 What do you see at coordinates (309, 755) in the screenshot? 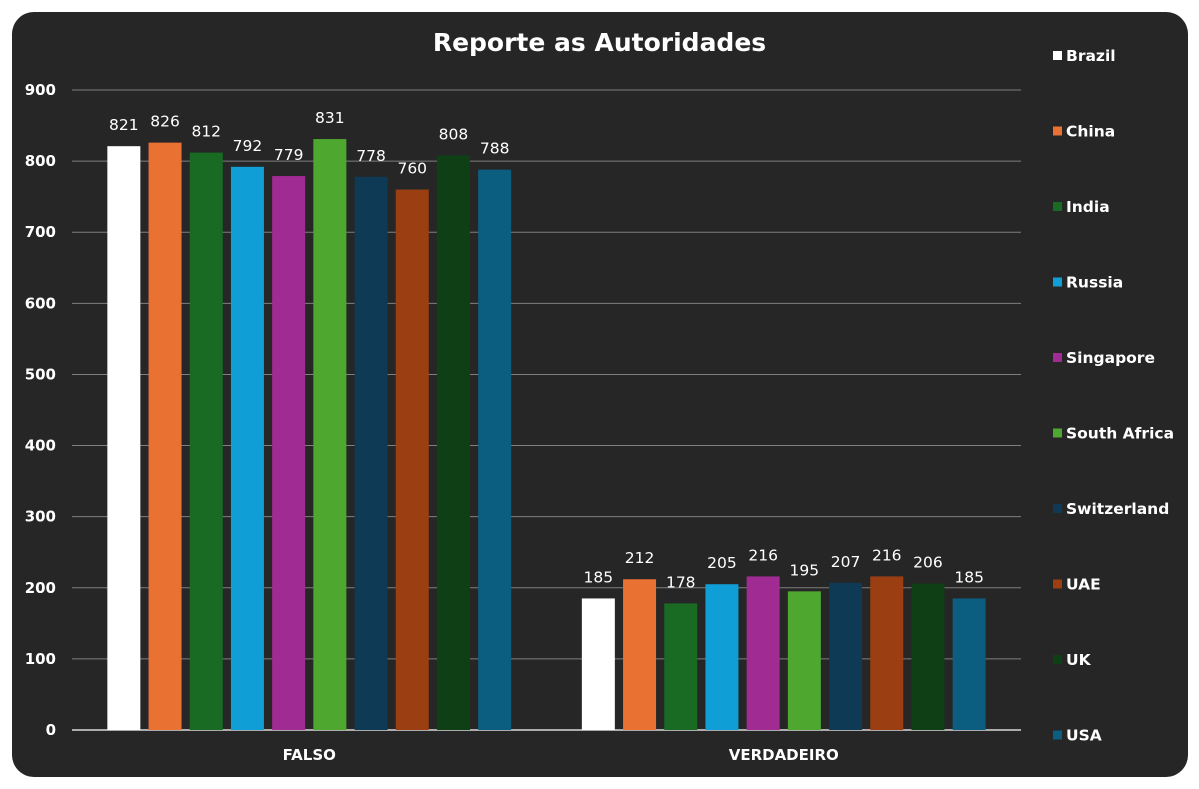
I see `x-tick-label: FALSO` at bounding box center [309, 755].